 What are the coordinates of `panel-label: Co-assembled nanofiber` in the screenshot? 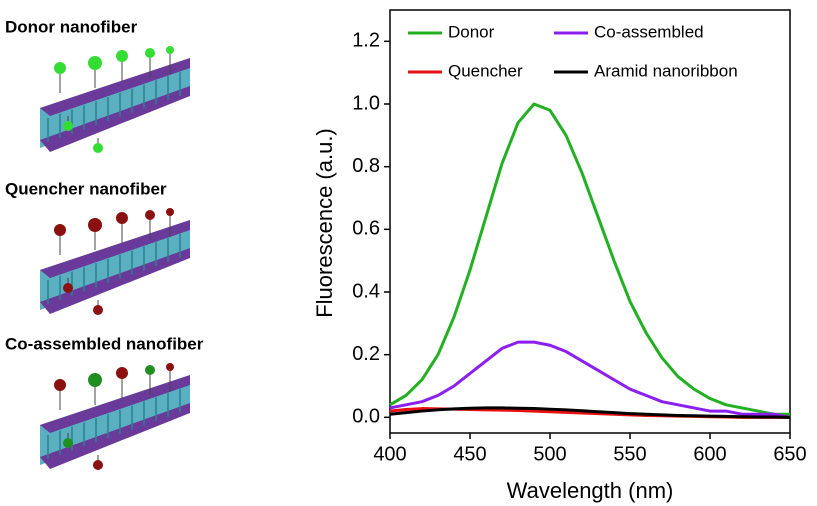 It's located at (104, 343).